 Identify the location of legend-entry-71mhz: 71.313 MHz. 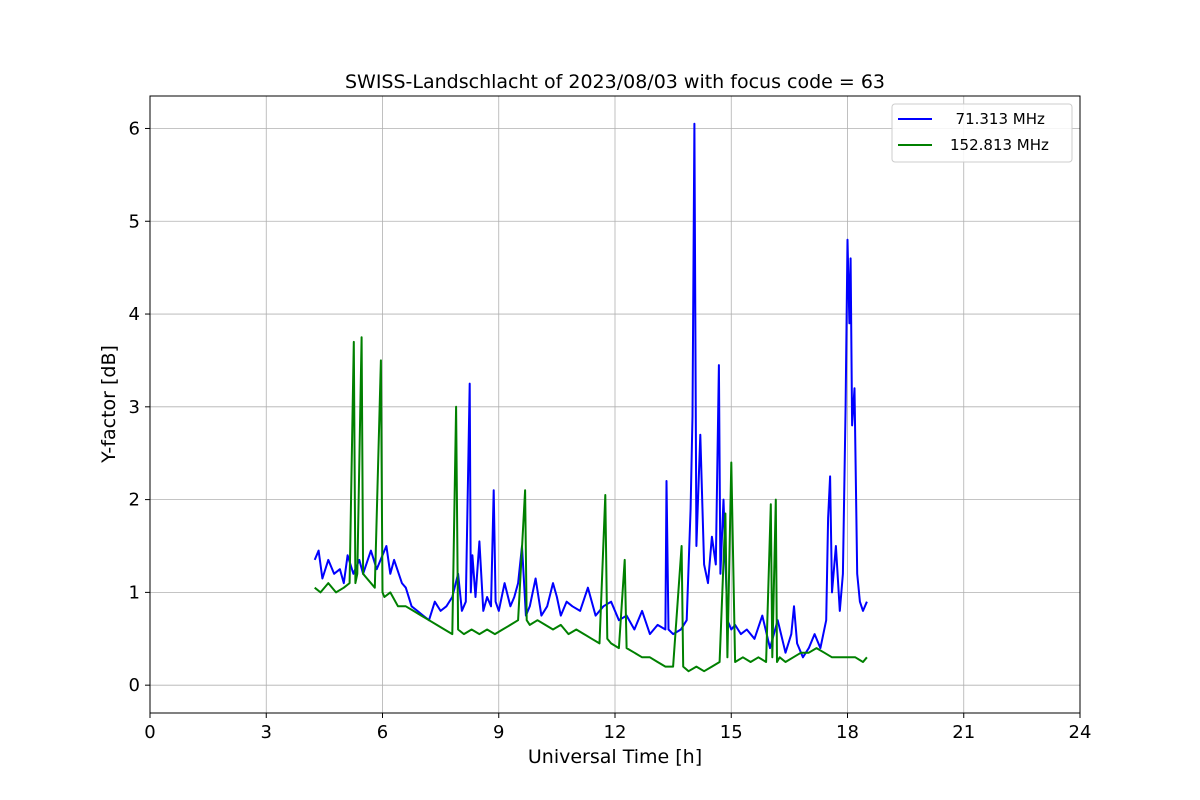
(995, 119).